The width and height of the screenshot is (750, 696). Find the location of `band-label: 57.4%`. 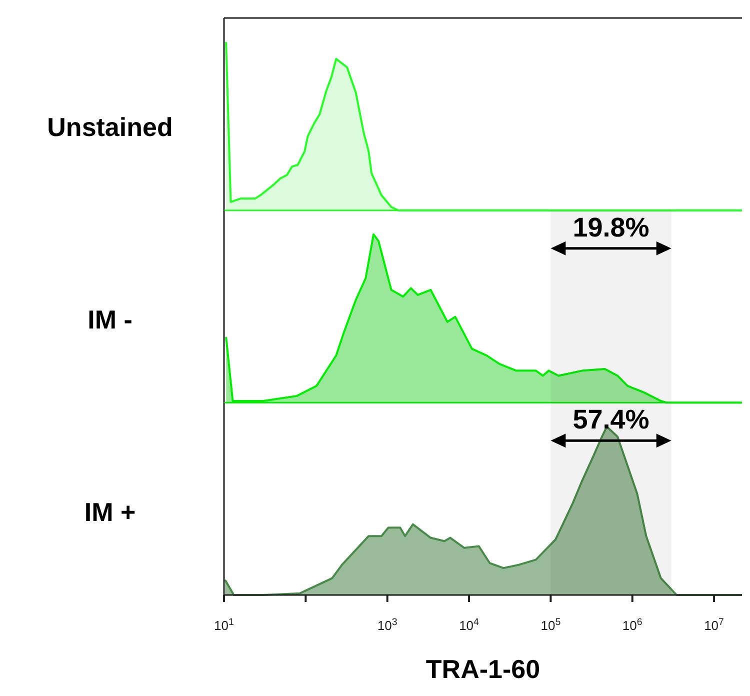

band-label: 57.4% is located at coordinates (611, 419).